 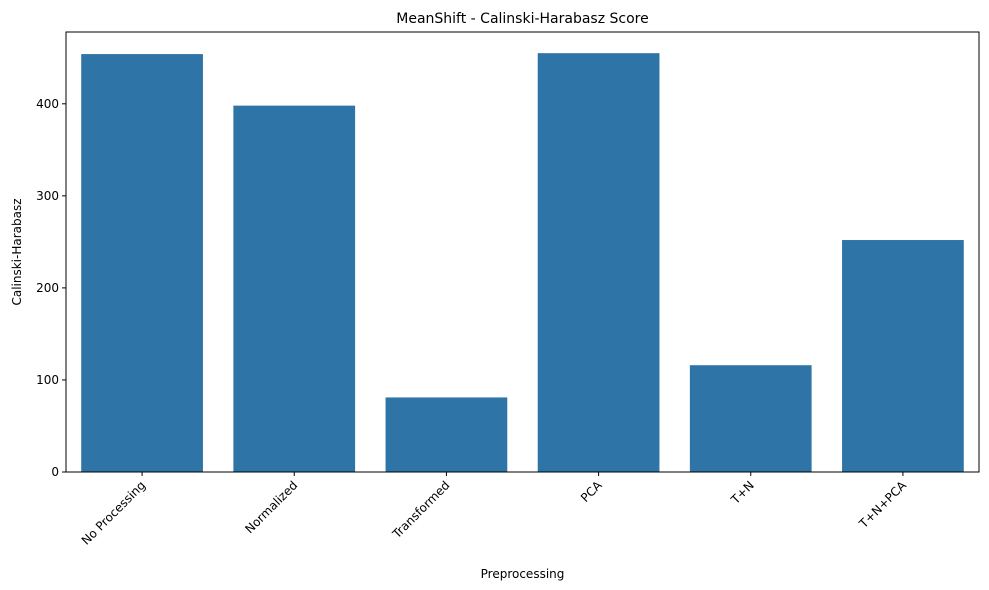 What do you see at coordinates (47, 380) in the screenshot?
I see `y-tick-label: 100` at bounding box center [47, 380].